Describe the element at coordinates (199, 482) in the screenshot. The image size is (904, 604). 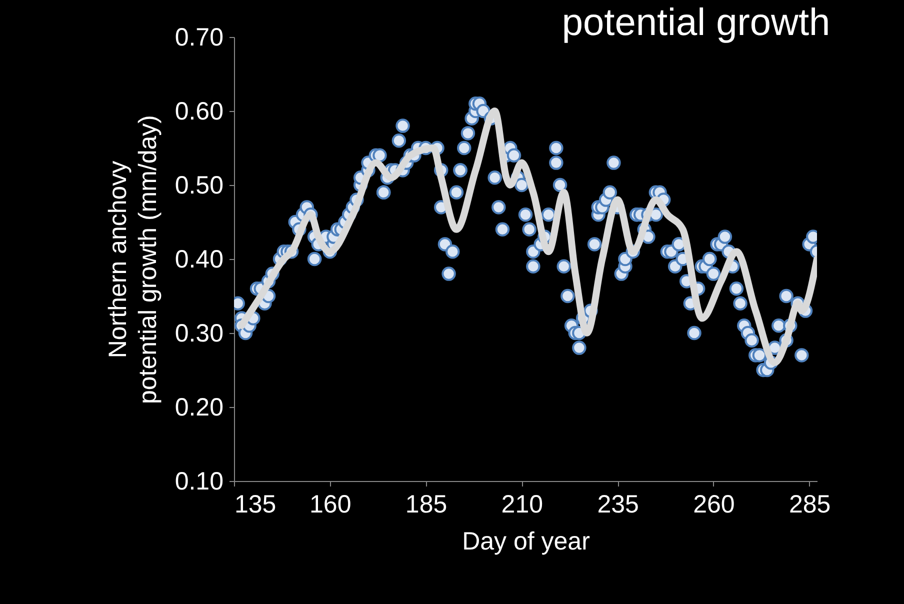
I see `y-tick-label: 0.10` at that location.